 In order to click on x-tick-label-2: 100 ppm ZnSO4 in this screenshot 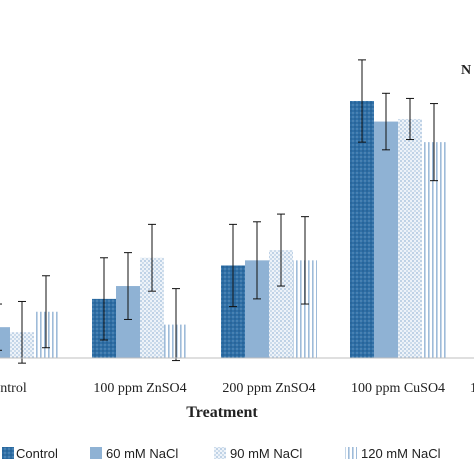, I will do `click(139, 388)`.